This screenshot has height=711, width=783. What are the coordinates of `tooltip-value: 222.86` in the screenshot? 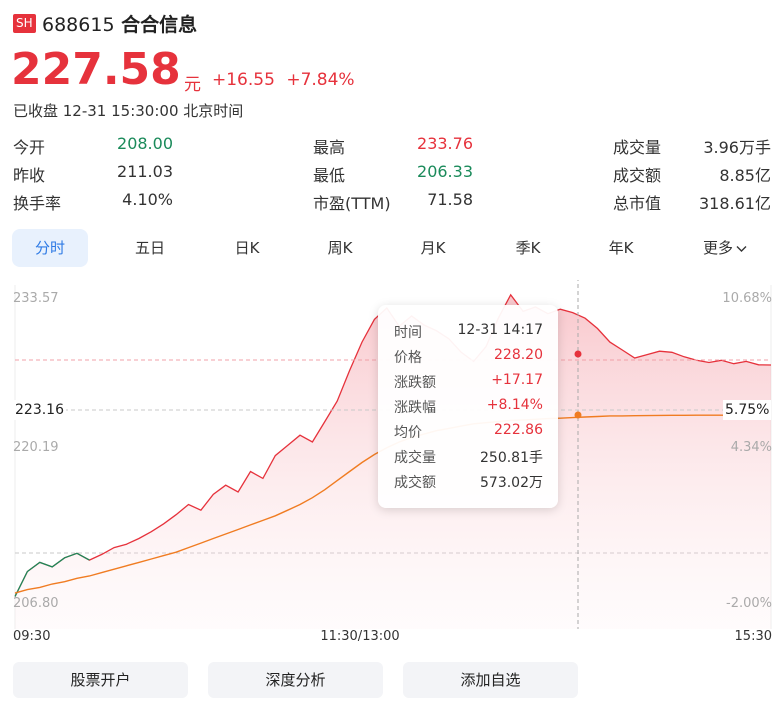 It's located at (518, 430).